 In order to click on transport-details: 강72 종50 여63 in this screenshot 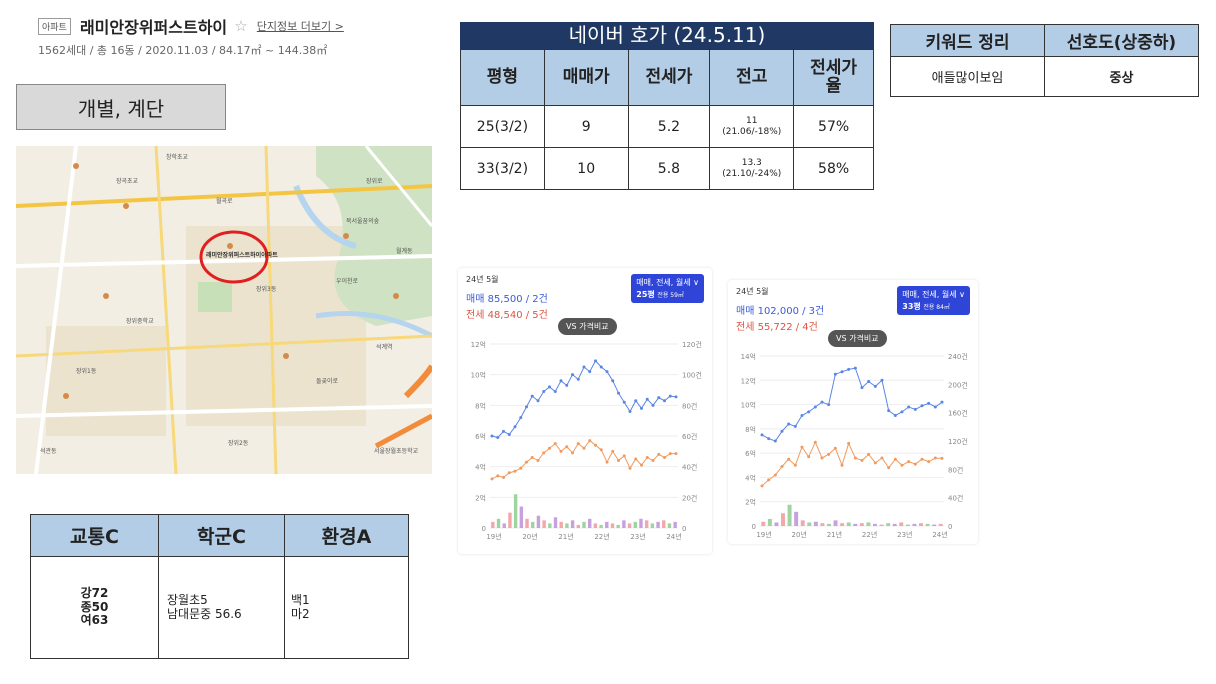, I will do `click(94, 606)`.